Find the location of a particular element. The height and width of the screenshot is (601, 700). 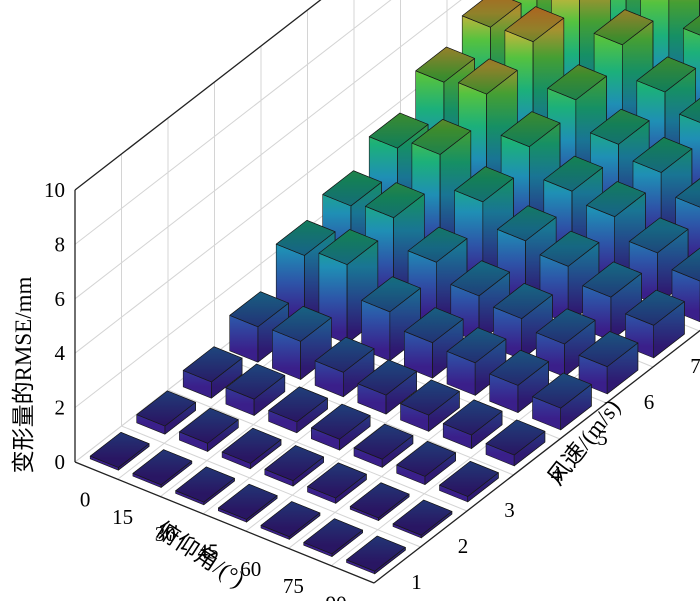

y-tick-label: 7 is located at coordinates (695, 366).